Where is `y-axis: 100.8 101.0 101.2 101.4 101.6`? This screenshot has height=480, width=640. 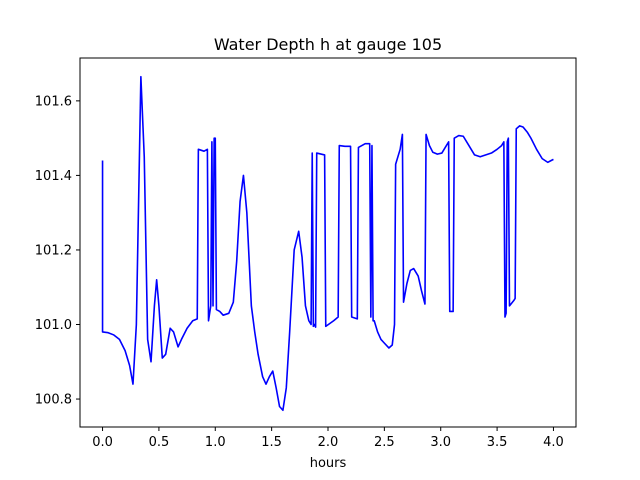
y-axis: 100.8 101.0 101.2 101.4 101.6 is located at coordinates (57, 251).